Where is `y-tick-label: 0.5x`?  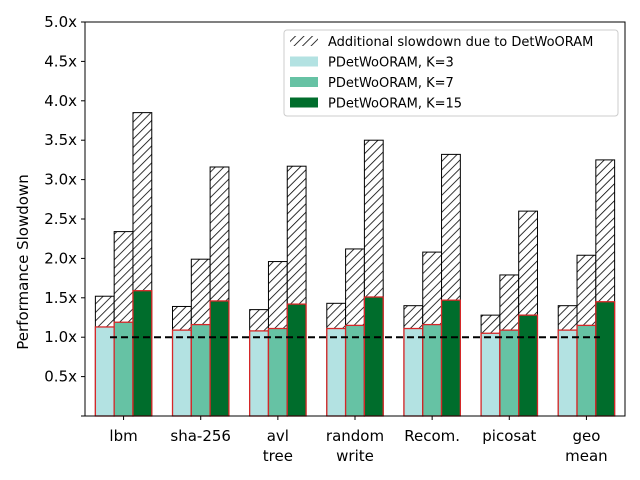 y-tick-label: 0.5x is located at coordinates (60, 377).